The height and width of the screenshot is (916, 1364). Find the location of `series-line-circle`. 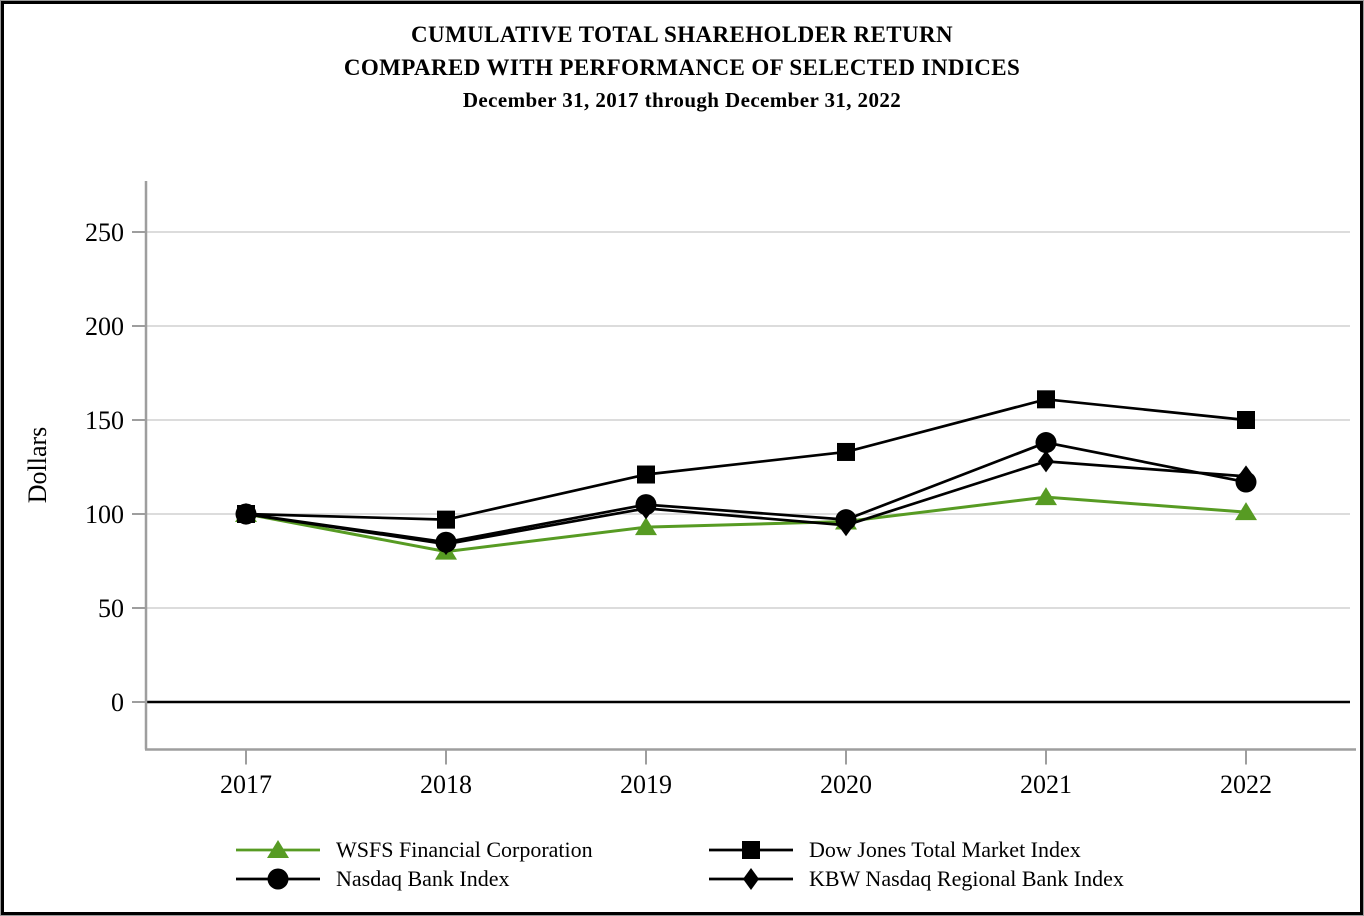

series-line-circle is located at coordinates (746, 492).